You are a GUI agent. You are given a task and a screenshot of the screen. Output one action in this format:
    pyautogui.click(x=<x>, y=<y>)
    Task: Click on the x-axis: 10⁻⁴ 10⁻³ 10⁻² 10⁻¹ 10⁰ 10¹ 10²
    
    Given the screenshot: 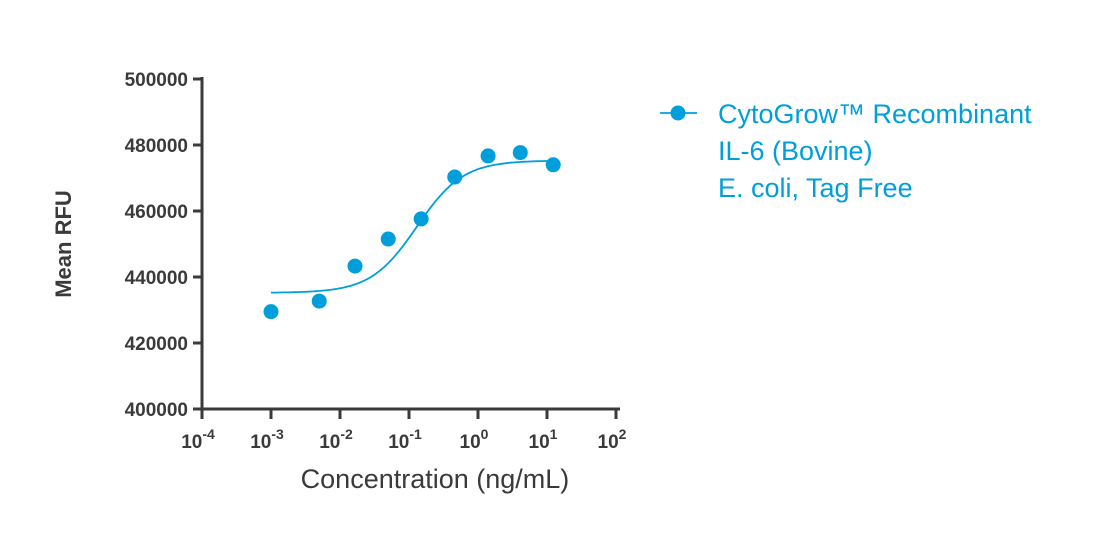 What is the action you would take?
    pyautogui.click(x=404, y=430)
    